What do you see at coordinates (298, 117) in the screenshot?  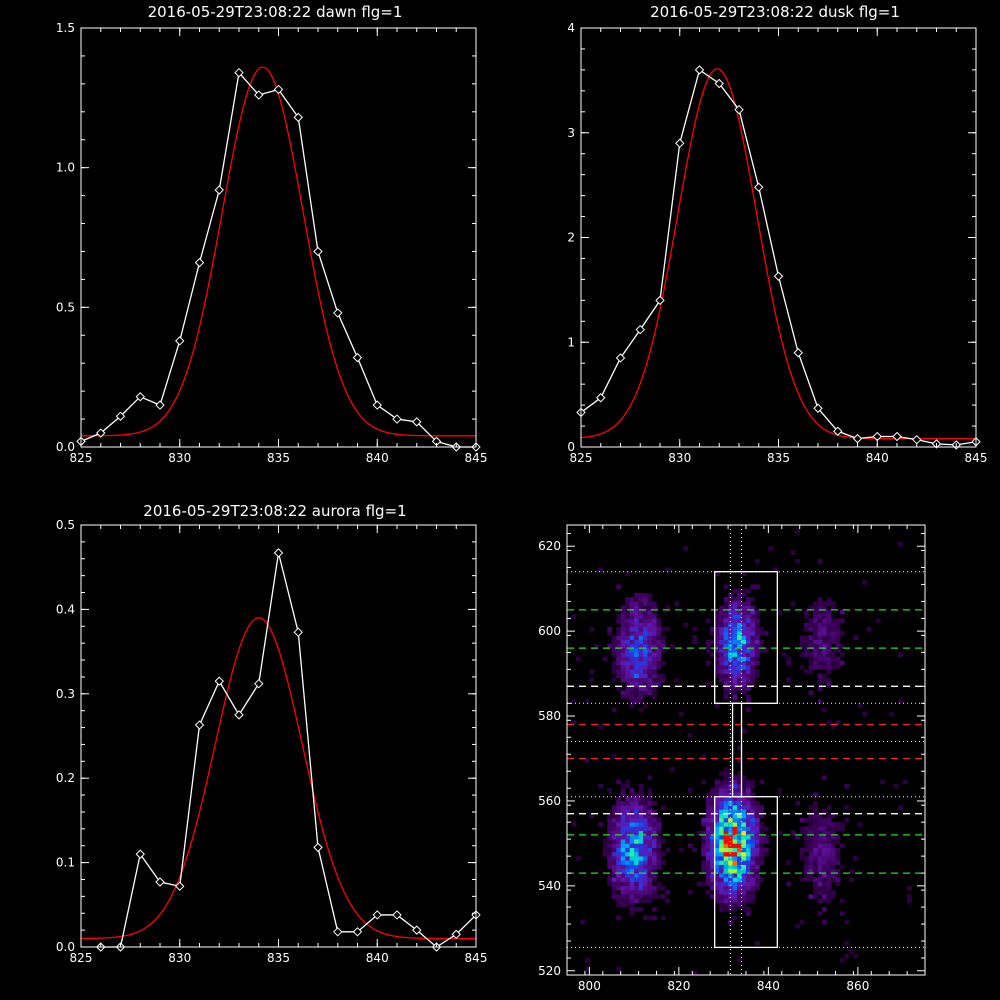 I see `dawn-data-point` at bounding box center [298, 117].